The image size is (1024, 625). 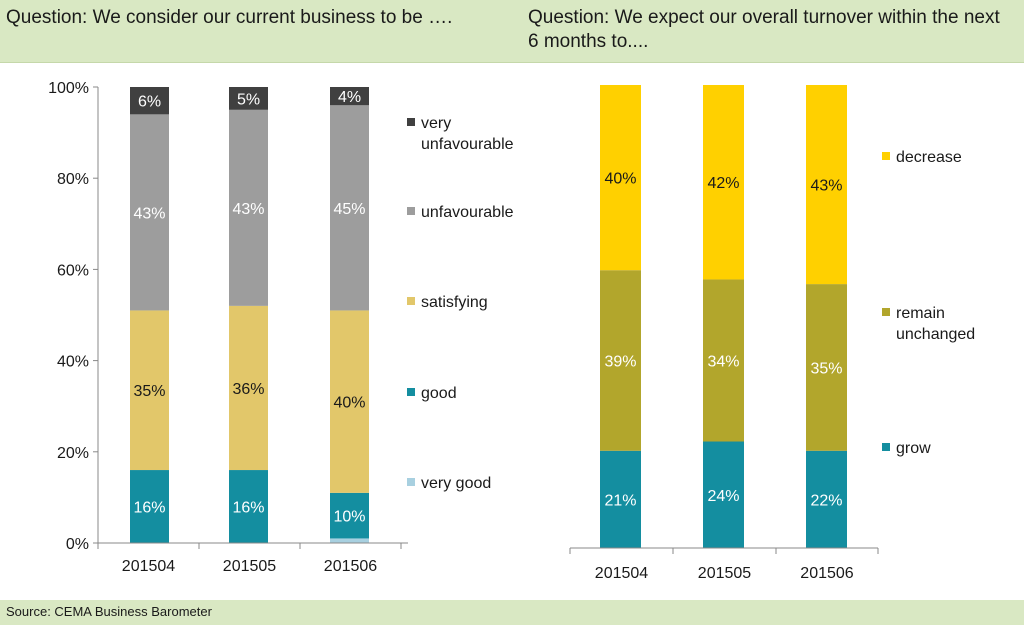 I want to click on data-label-unfavourable-201505: 43%, so click(x=248, y=209).